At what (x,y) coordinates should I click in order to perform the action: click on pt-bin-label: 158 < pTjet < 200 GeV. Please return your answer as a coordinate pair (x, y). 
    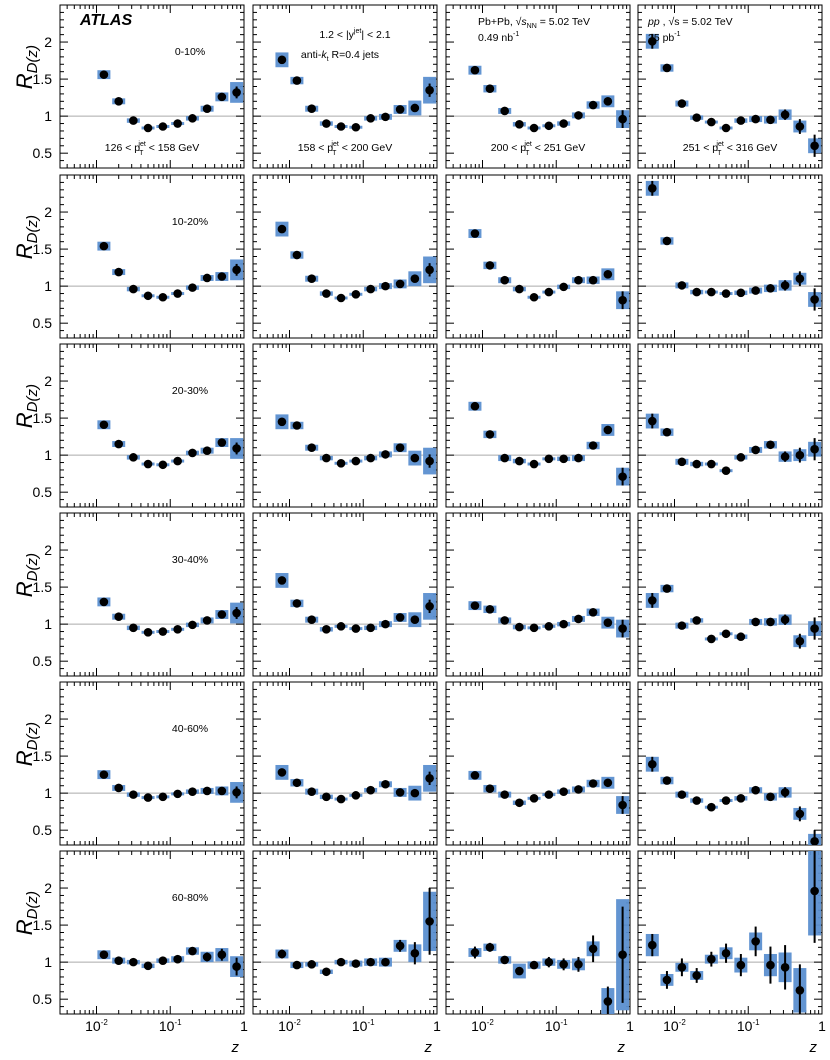
    Looking at the image, I should click on (345, 149).